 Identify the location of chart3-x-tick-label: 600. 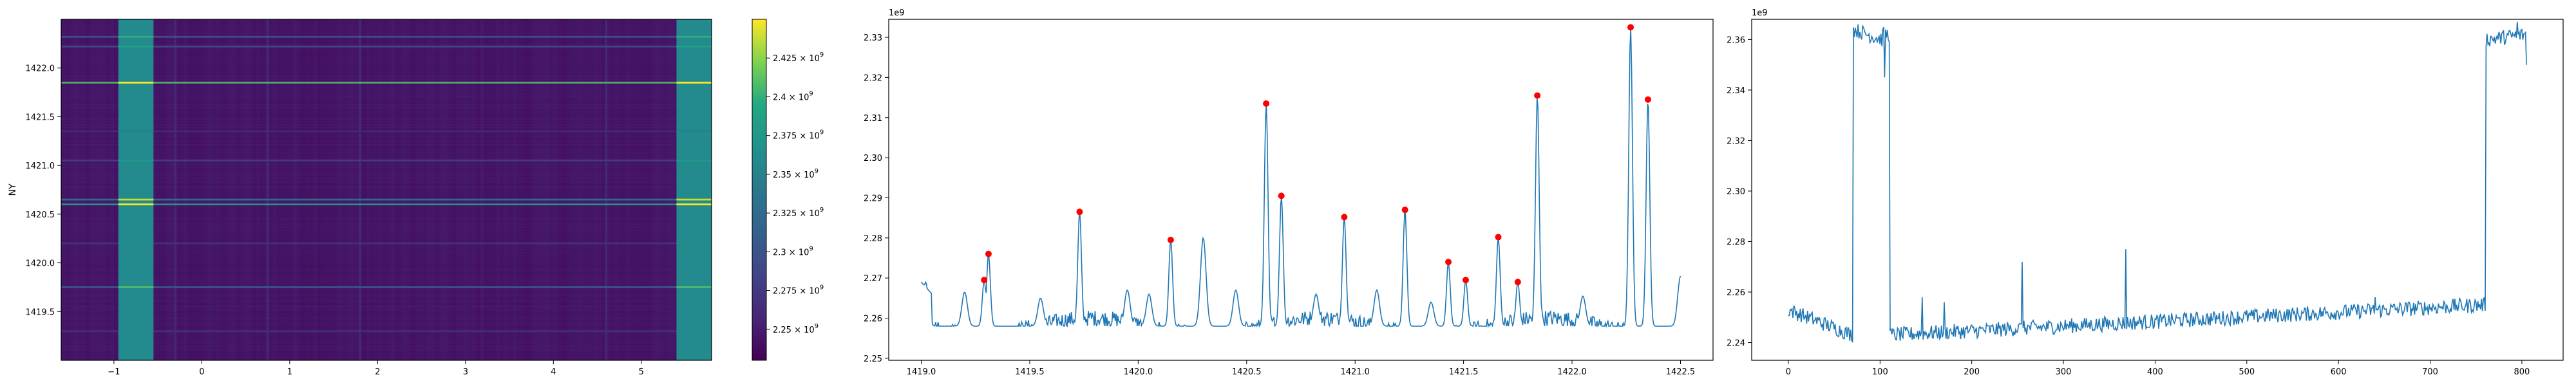
(2339, 372).